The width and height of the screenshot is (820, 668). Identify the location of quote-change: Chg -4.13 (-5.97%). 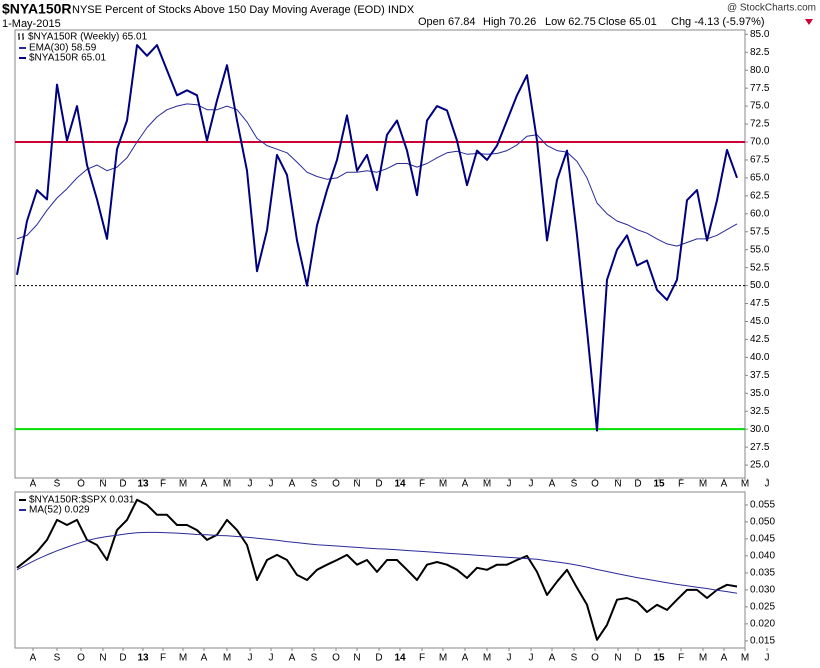
(718, 22).